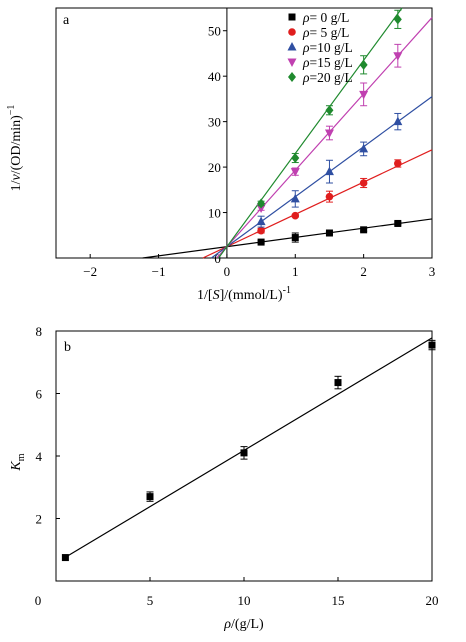 The image size is (466, 642). What do you see at coordinates (39, 331) in the screenshot?
I see `panel-b-y-tick-label: 8` at bounding box center [39, 331].